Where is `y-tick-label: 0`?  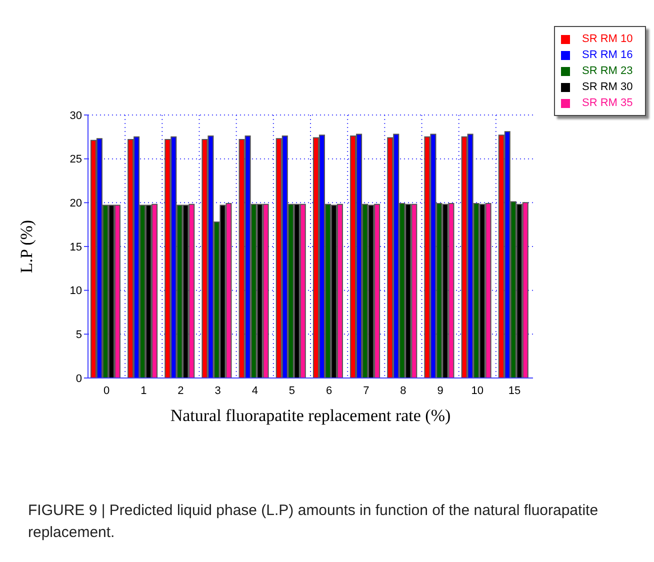
y-tick-label: 0 is located at coordinates (79, 378).